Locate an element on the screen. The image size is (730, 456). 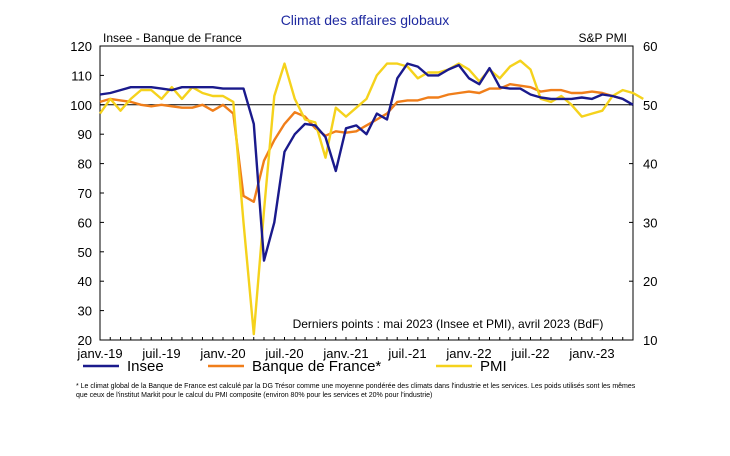
legend-label: Banque de France* is located at coordinates (316, 366).